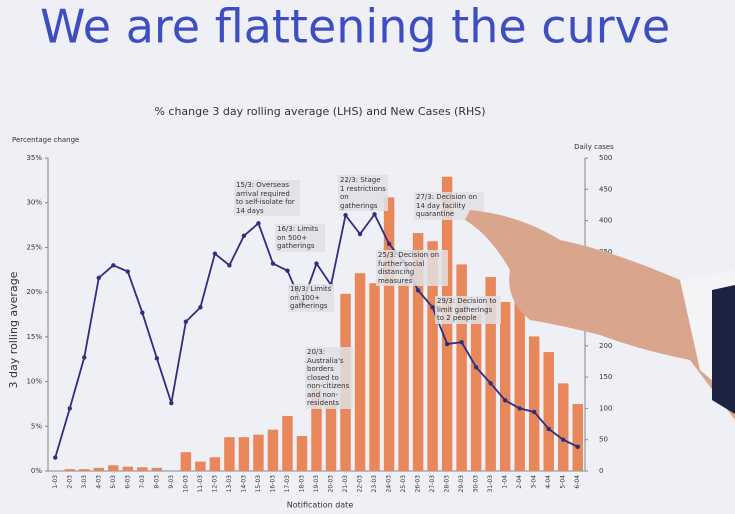 This screenshot has width=735, height=514. What do you see at coordinates (605, 315) in the screenshot?
I see `y2-tick-label: 250` at bounding box center [605, 315].